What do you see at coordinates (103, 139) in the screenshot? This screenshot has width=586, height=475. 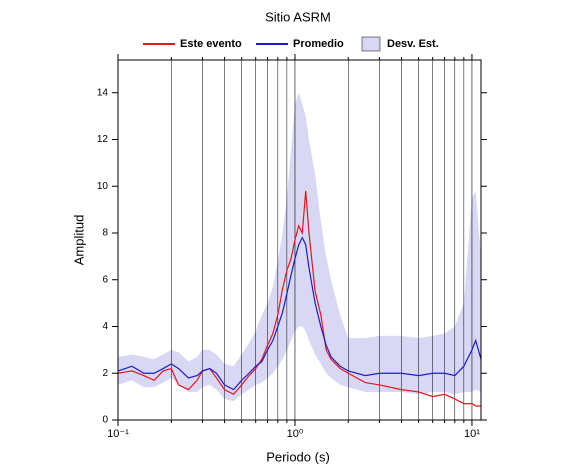 I see `y-tick-label: 12` at bounding box center [103, 139].